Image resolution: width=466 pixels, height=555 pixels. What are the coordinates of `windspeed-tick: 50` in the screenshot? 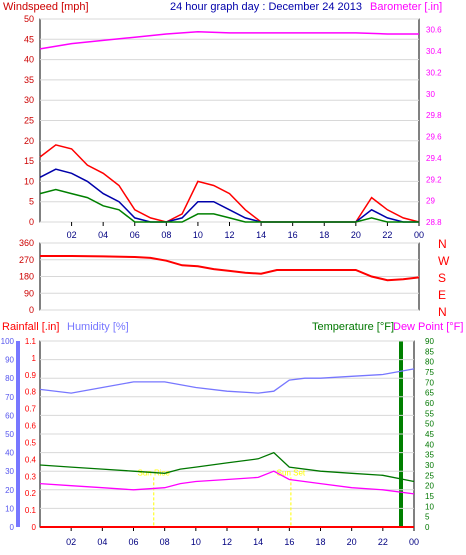 It's located at (29, 19).